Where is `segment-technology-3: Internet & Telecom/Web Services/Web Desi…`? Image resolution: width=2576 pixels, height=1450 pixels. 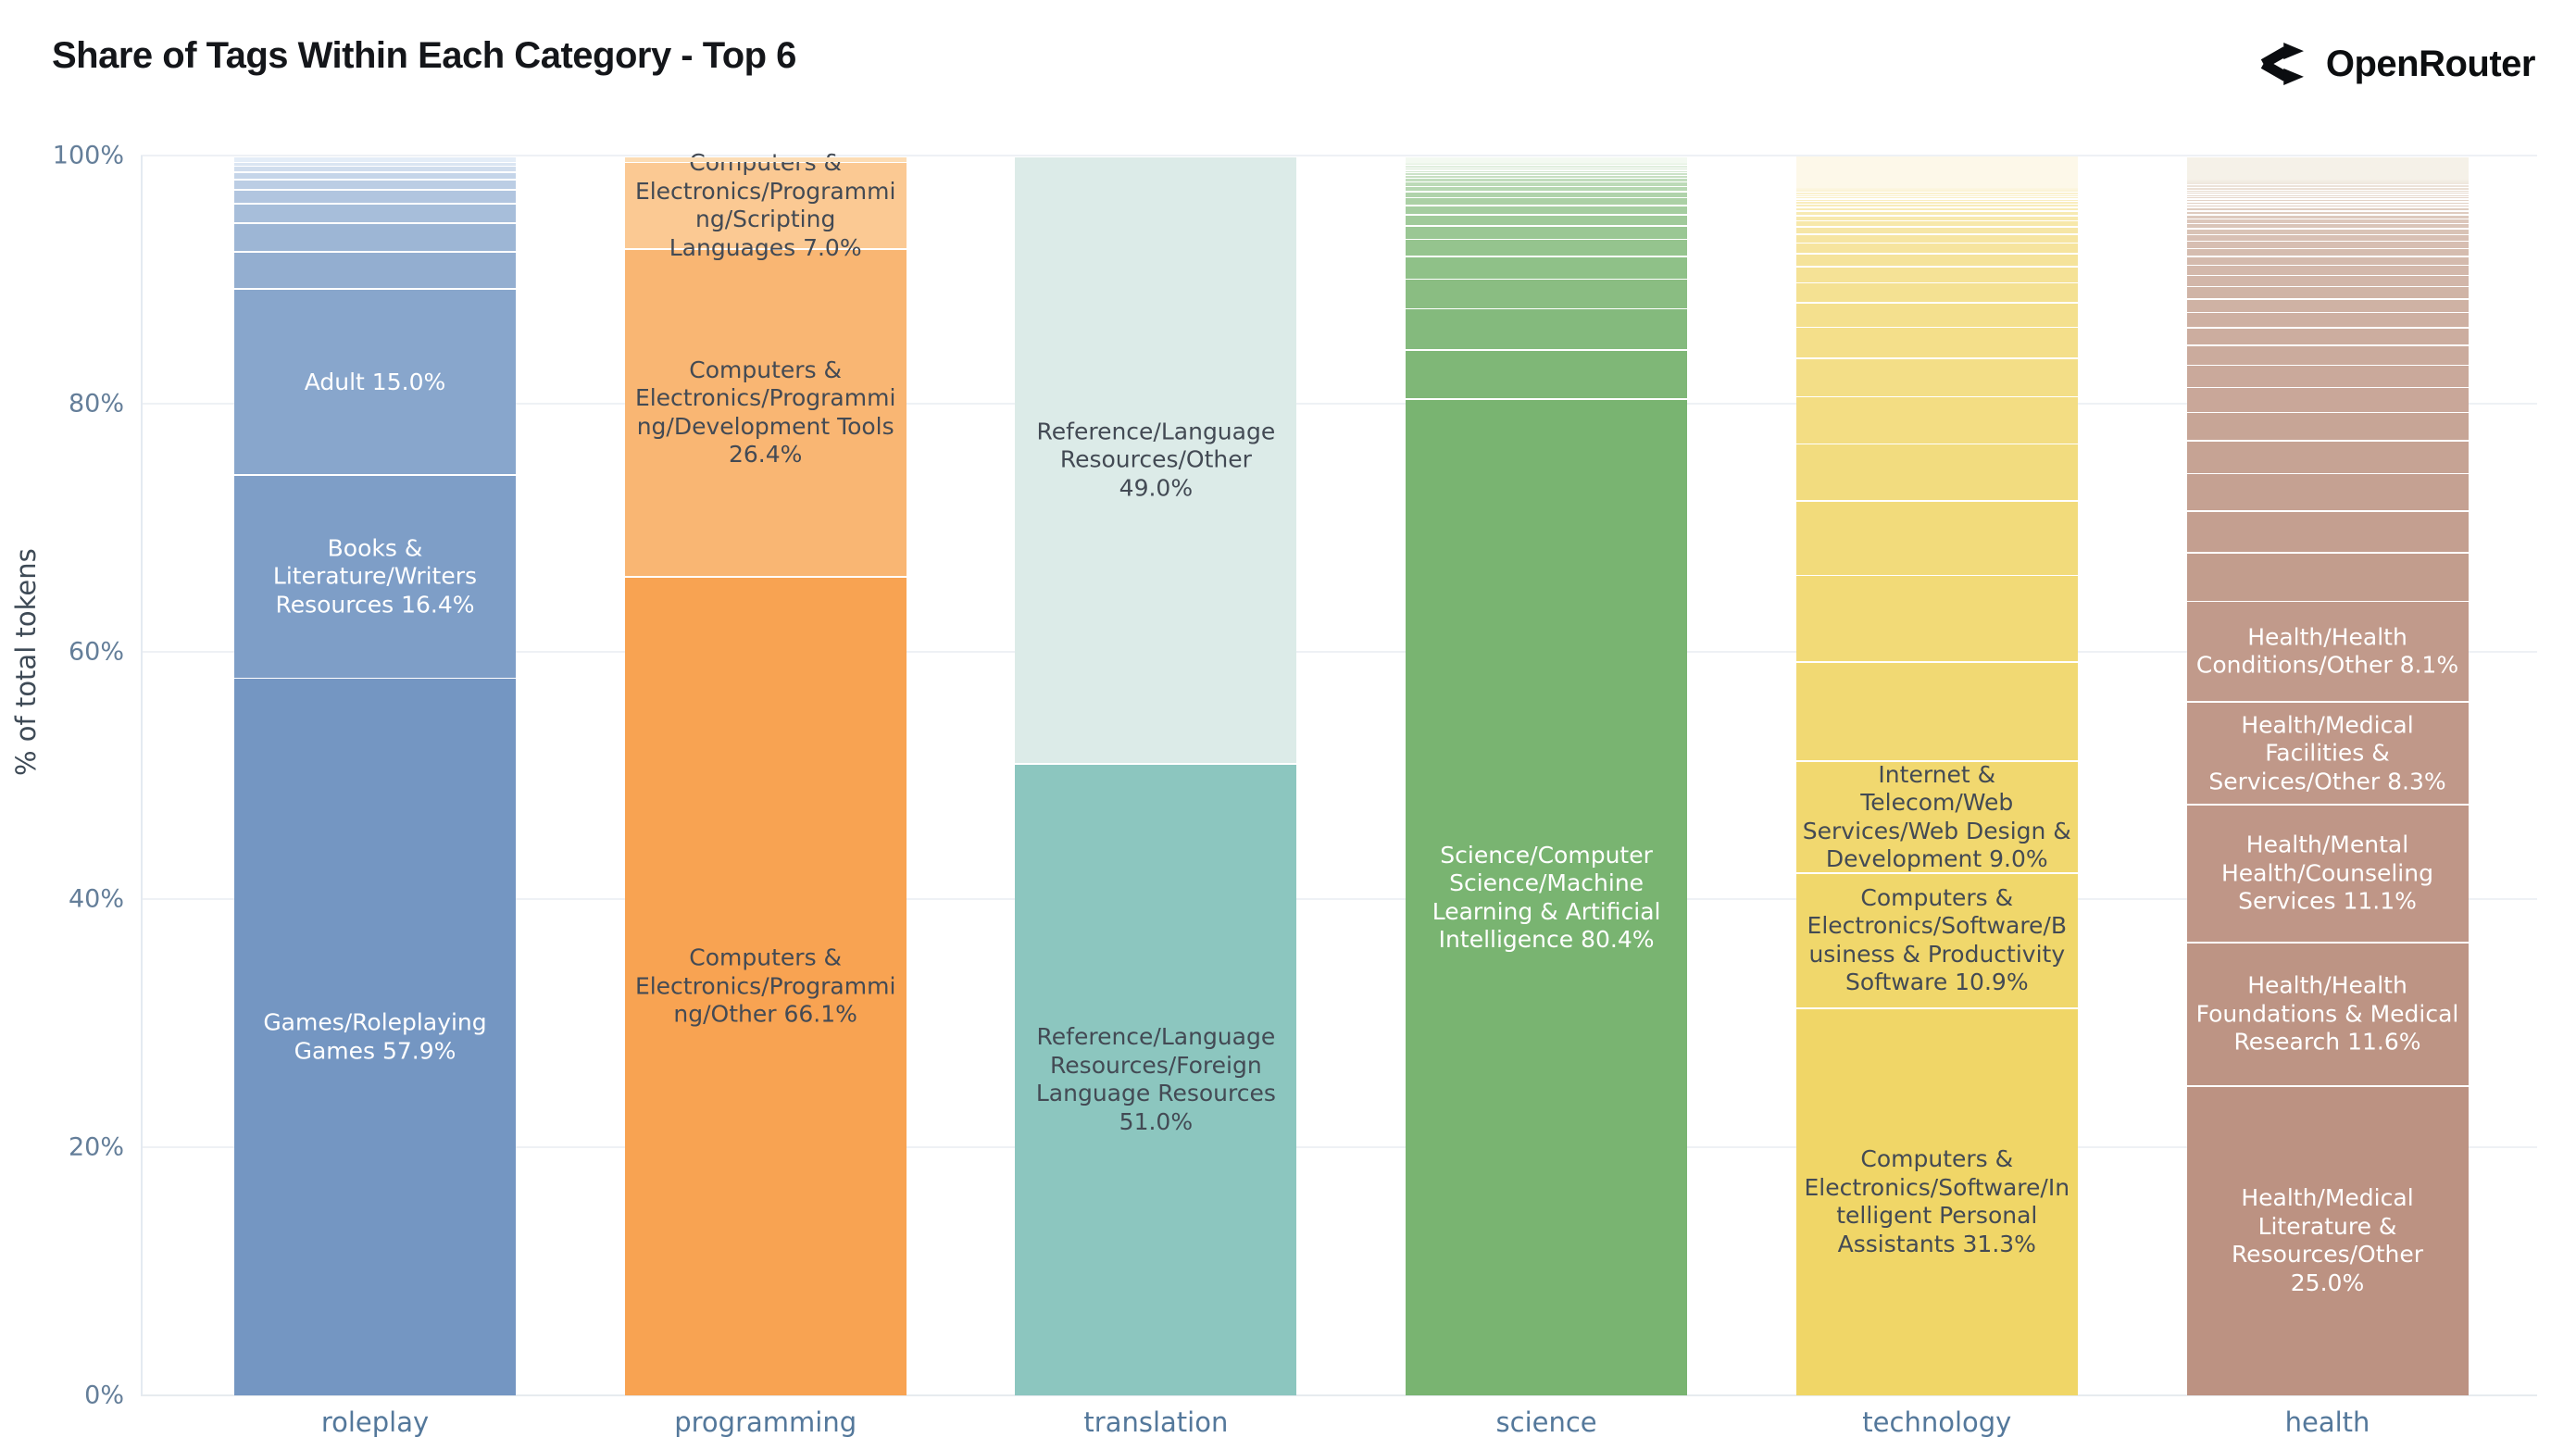
segment-technology-3: Internet & Telecom/Web Services/Web Desi… is located at coordinates (1936, 816).